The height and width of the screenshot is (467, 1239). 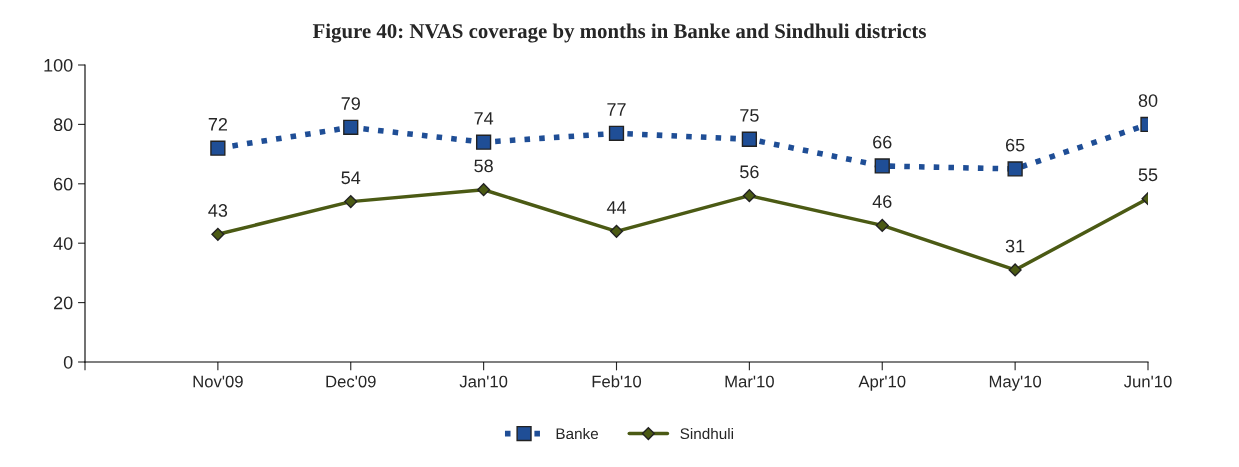 I want to click on y-tick-label: 0, so click(x=68, y=362).